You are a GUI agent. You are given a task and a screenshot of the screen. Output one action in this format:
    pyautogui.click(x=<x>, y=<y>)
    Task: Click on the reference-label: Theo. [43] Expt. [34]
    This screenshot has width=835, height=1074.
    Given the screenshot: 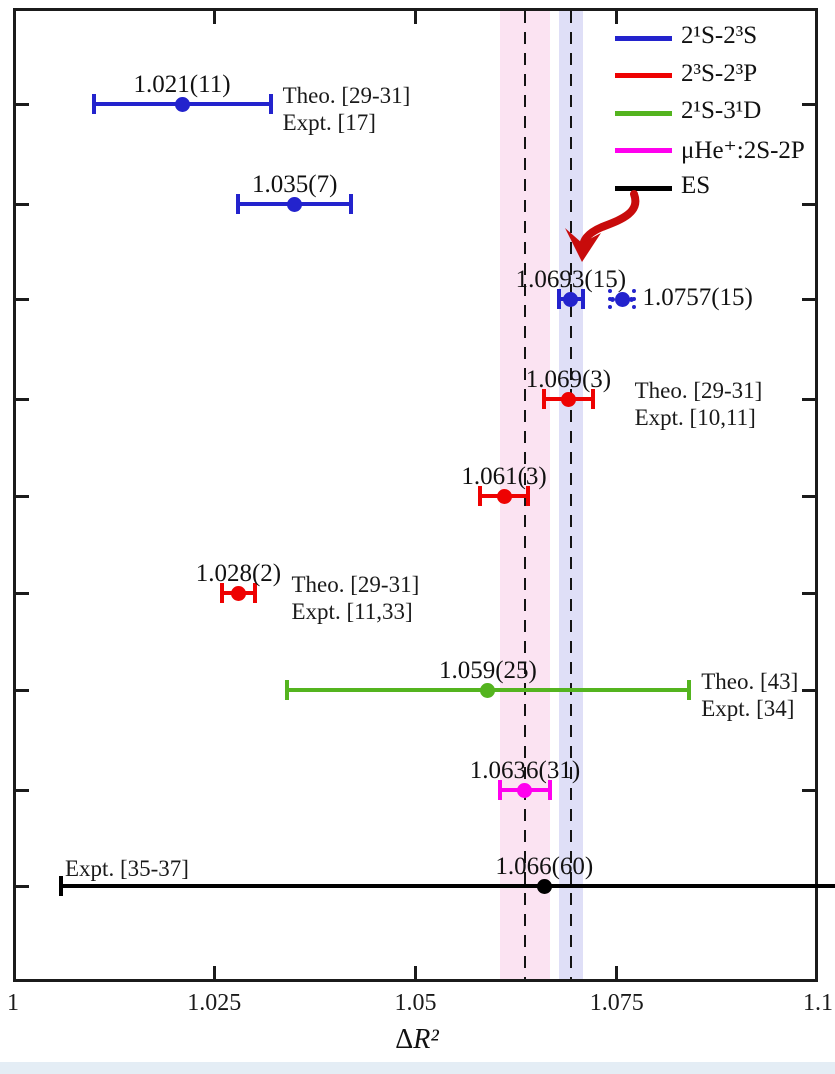 What is the action you would take?
    pyautogui.click(x=749, y=695)
    